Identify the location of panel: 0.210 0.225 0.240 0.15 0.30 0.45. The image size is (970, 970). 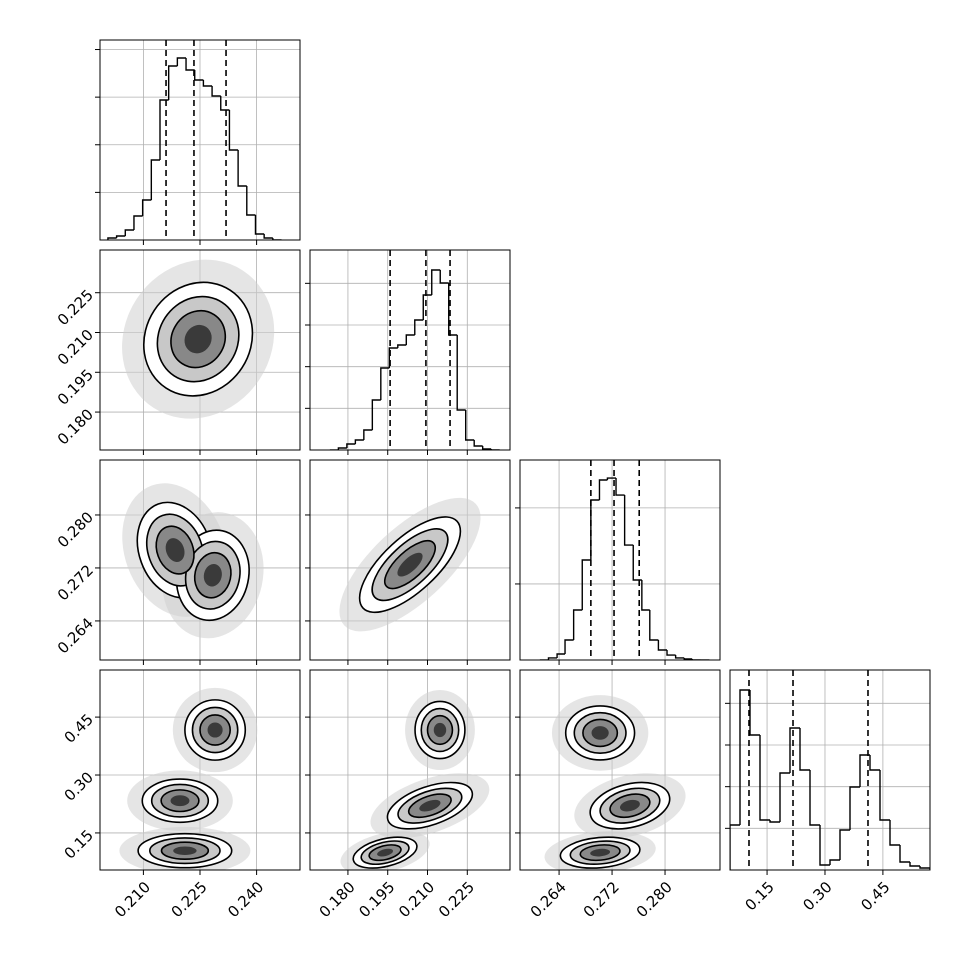
(181, 795).